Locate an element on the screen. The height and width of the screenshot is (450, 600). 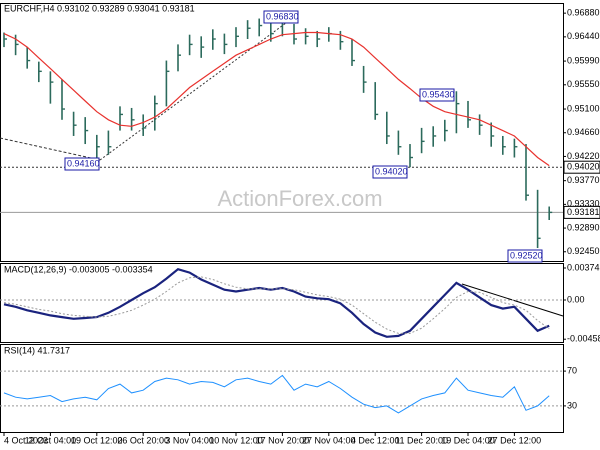
y-tick-label: 0.96880 is located at coordinates (583, 13).